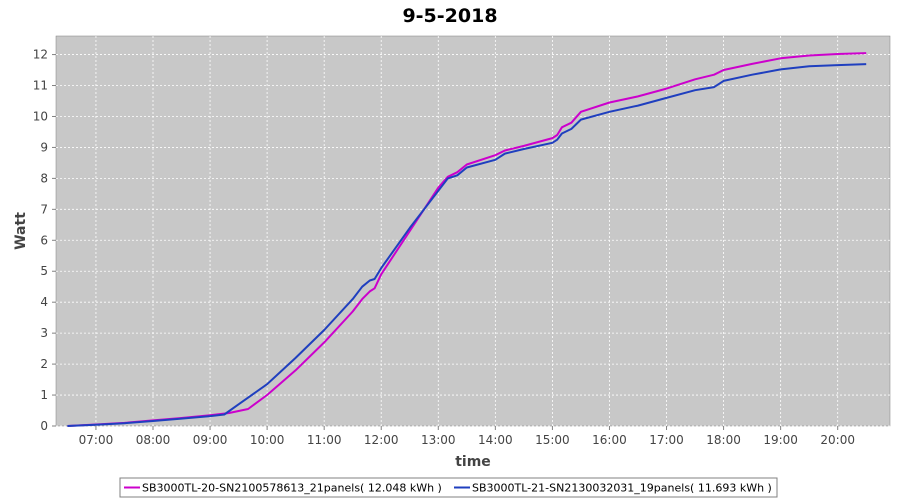  What do you see at coordinates (44, 333) in the screenshot?
I see `y-tick-label: 3` at bounding box center [44, 333].